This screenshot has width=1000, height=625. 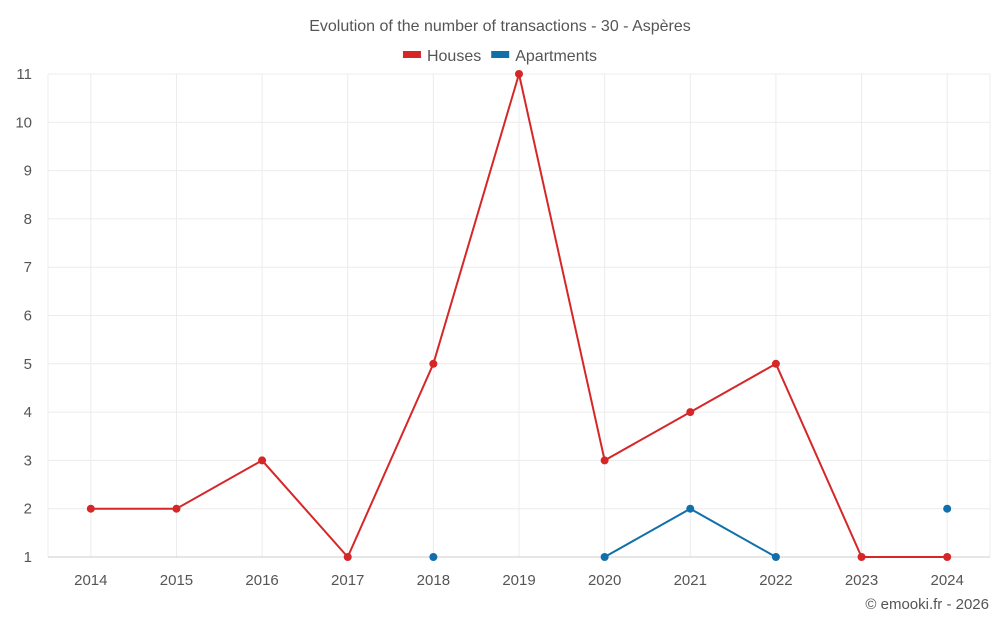 I want to click on y-tick-label: 9, so click(x=28, y=171).